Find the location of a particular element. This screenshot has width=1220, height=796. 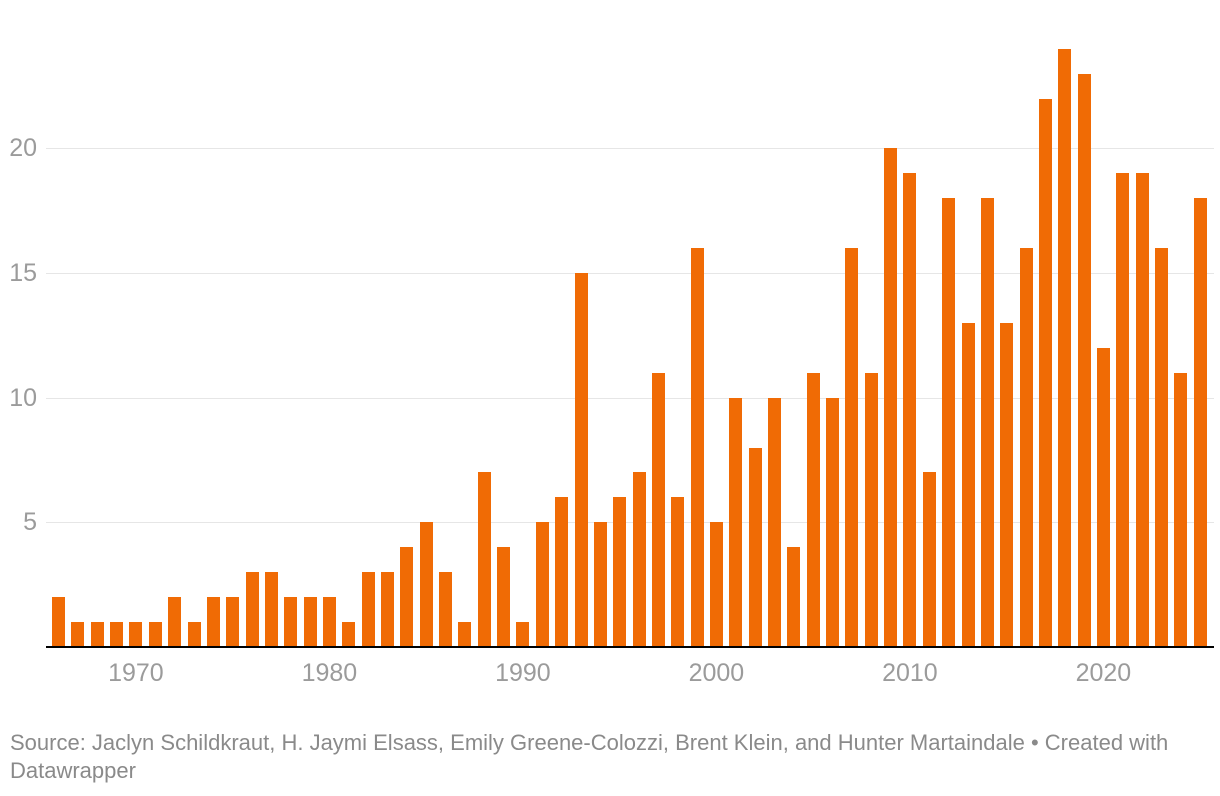

bar-2022 is located at coordinates (1142, 410).